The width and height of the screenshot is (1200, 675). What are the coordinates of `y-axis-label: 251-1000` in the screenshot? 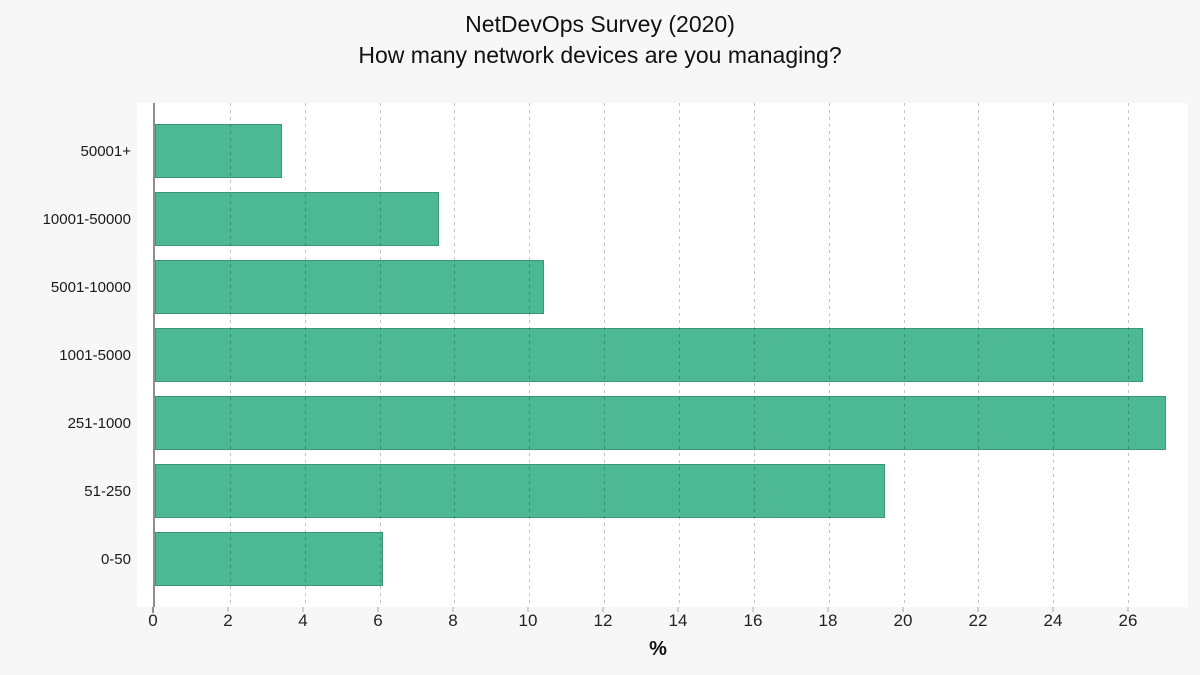 It's located at (99, 423).